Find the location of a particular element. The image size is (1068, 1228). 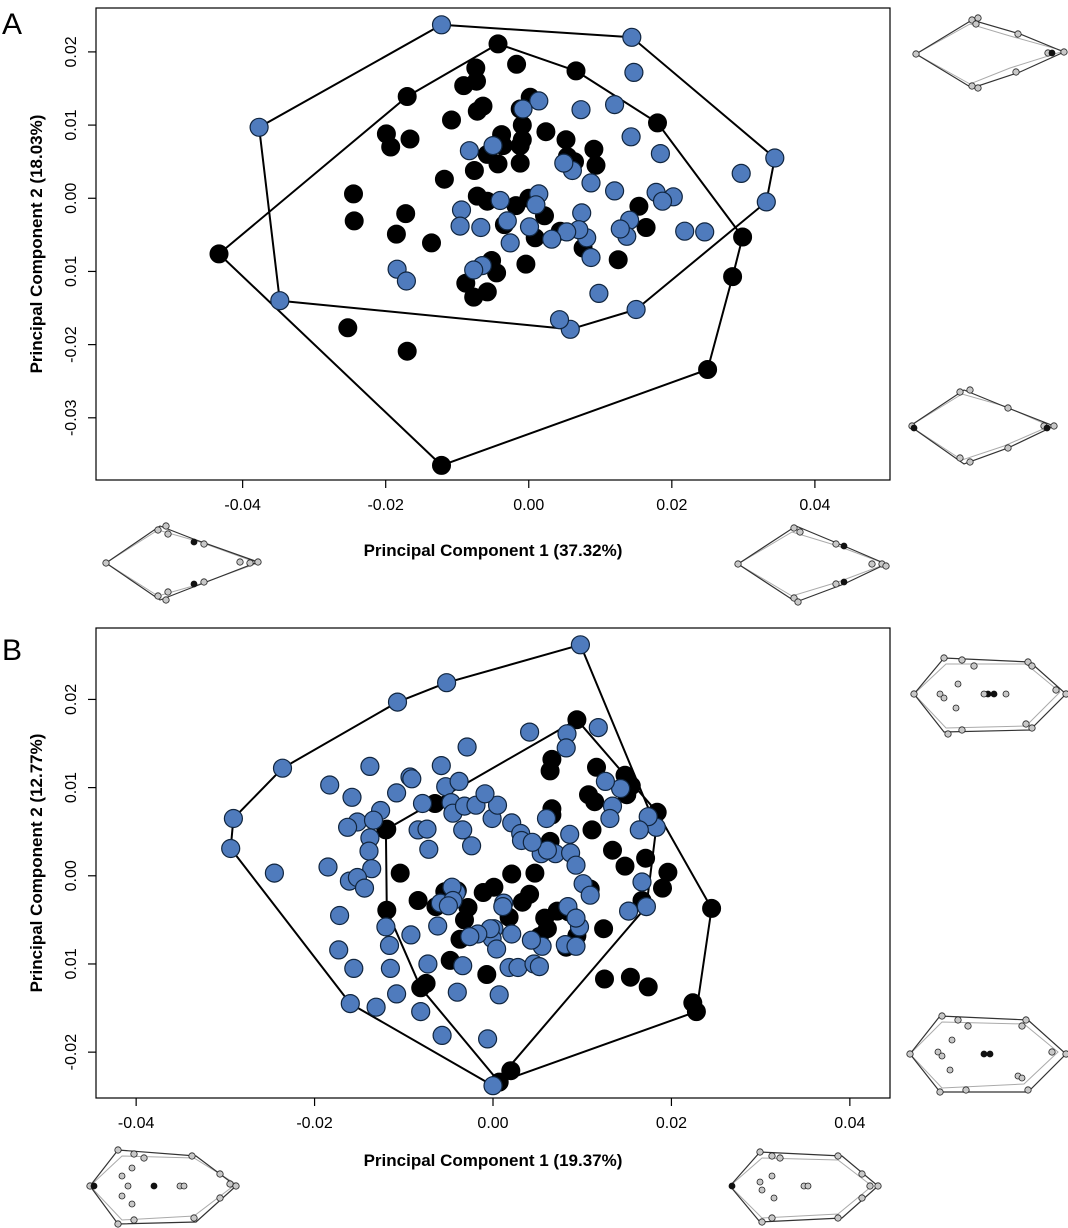

panel-a-y-axis-title: Principal Component 2 (18.03%) is located at coordinates (36, 244).